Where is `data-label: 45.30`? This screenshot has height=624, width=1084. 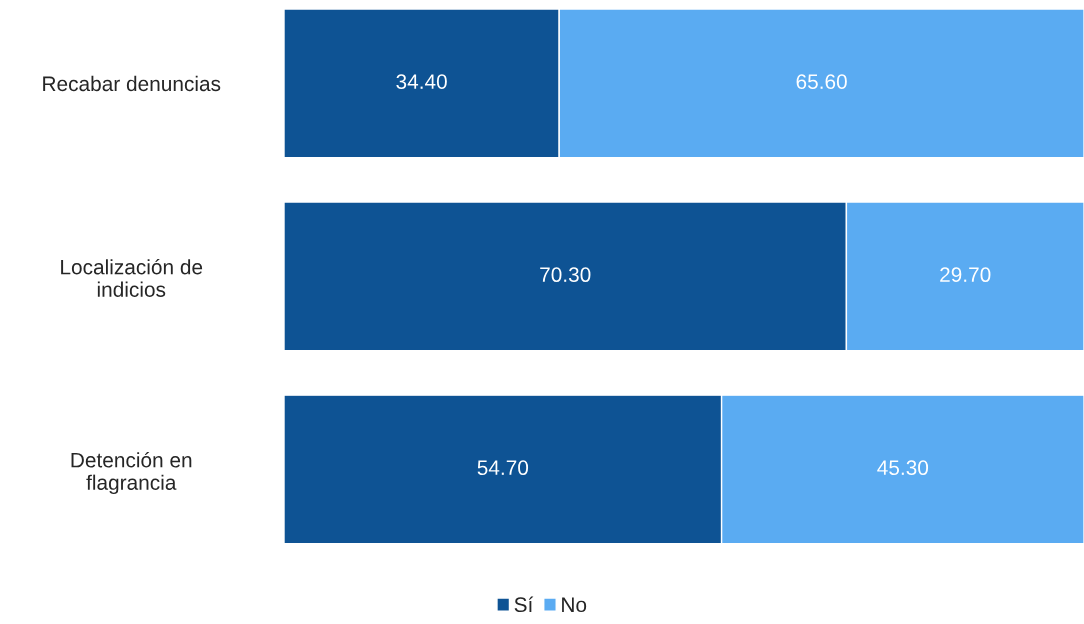 data-label: 45.30 is located at coordinates (903, 468).